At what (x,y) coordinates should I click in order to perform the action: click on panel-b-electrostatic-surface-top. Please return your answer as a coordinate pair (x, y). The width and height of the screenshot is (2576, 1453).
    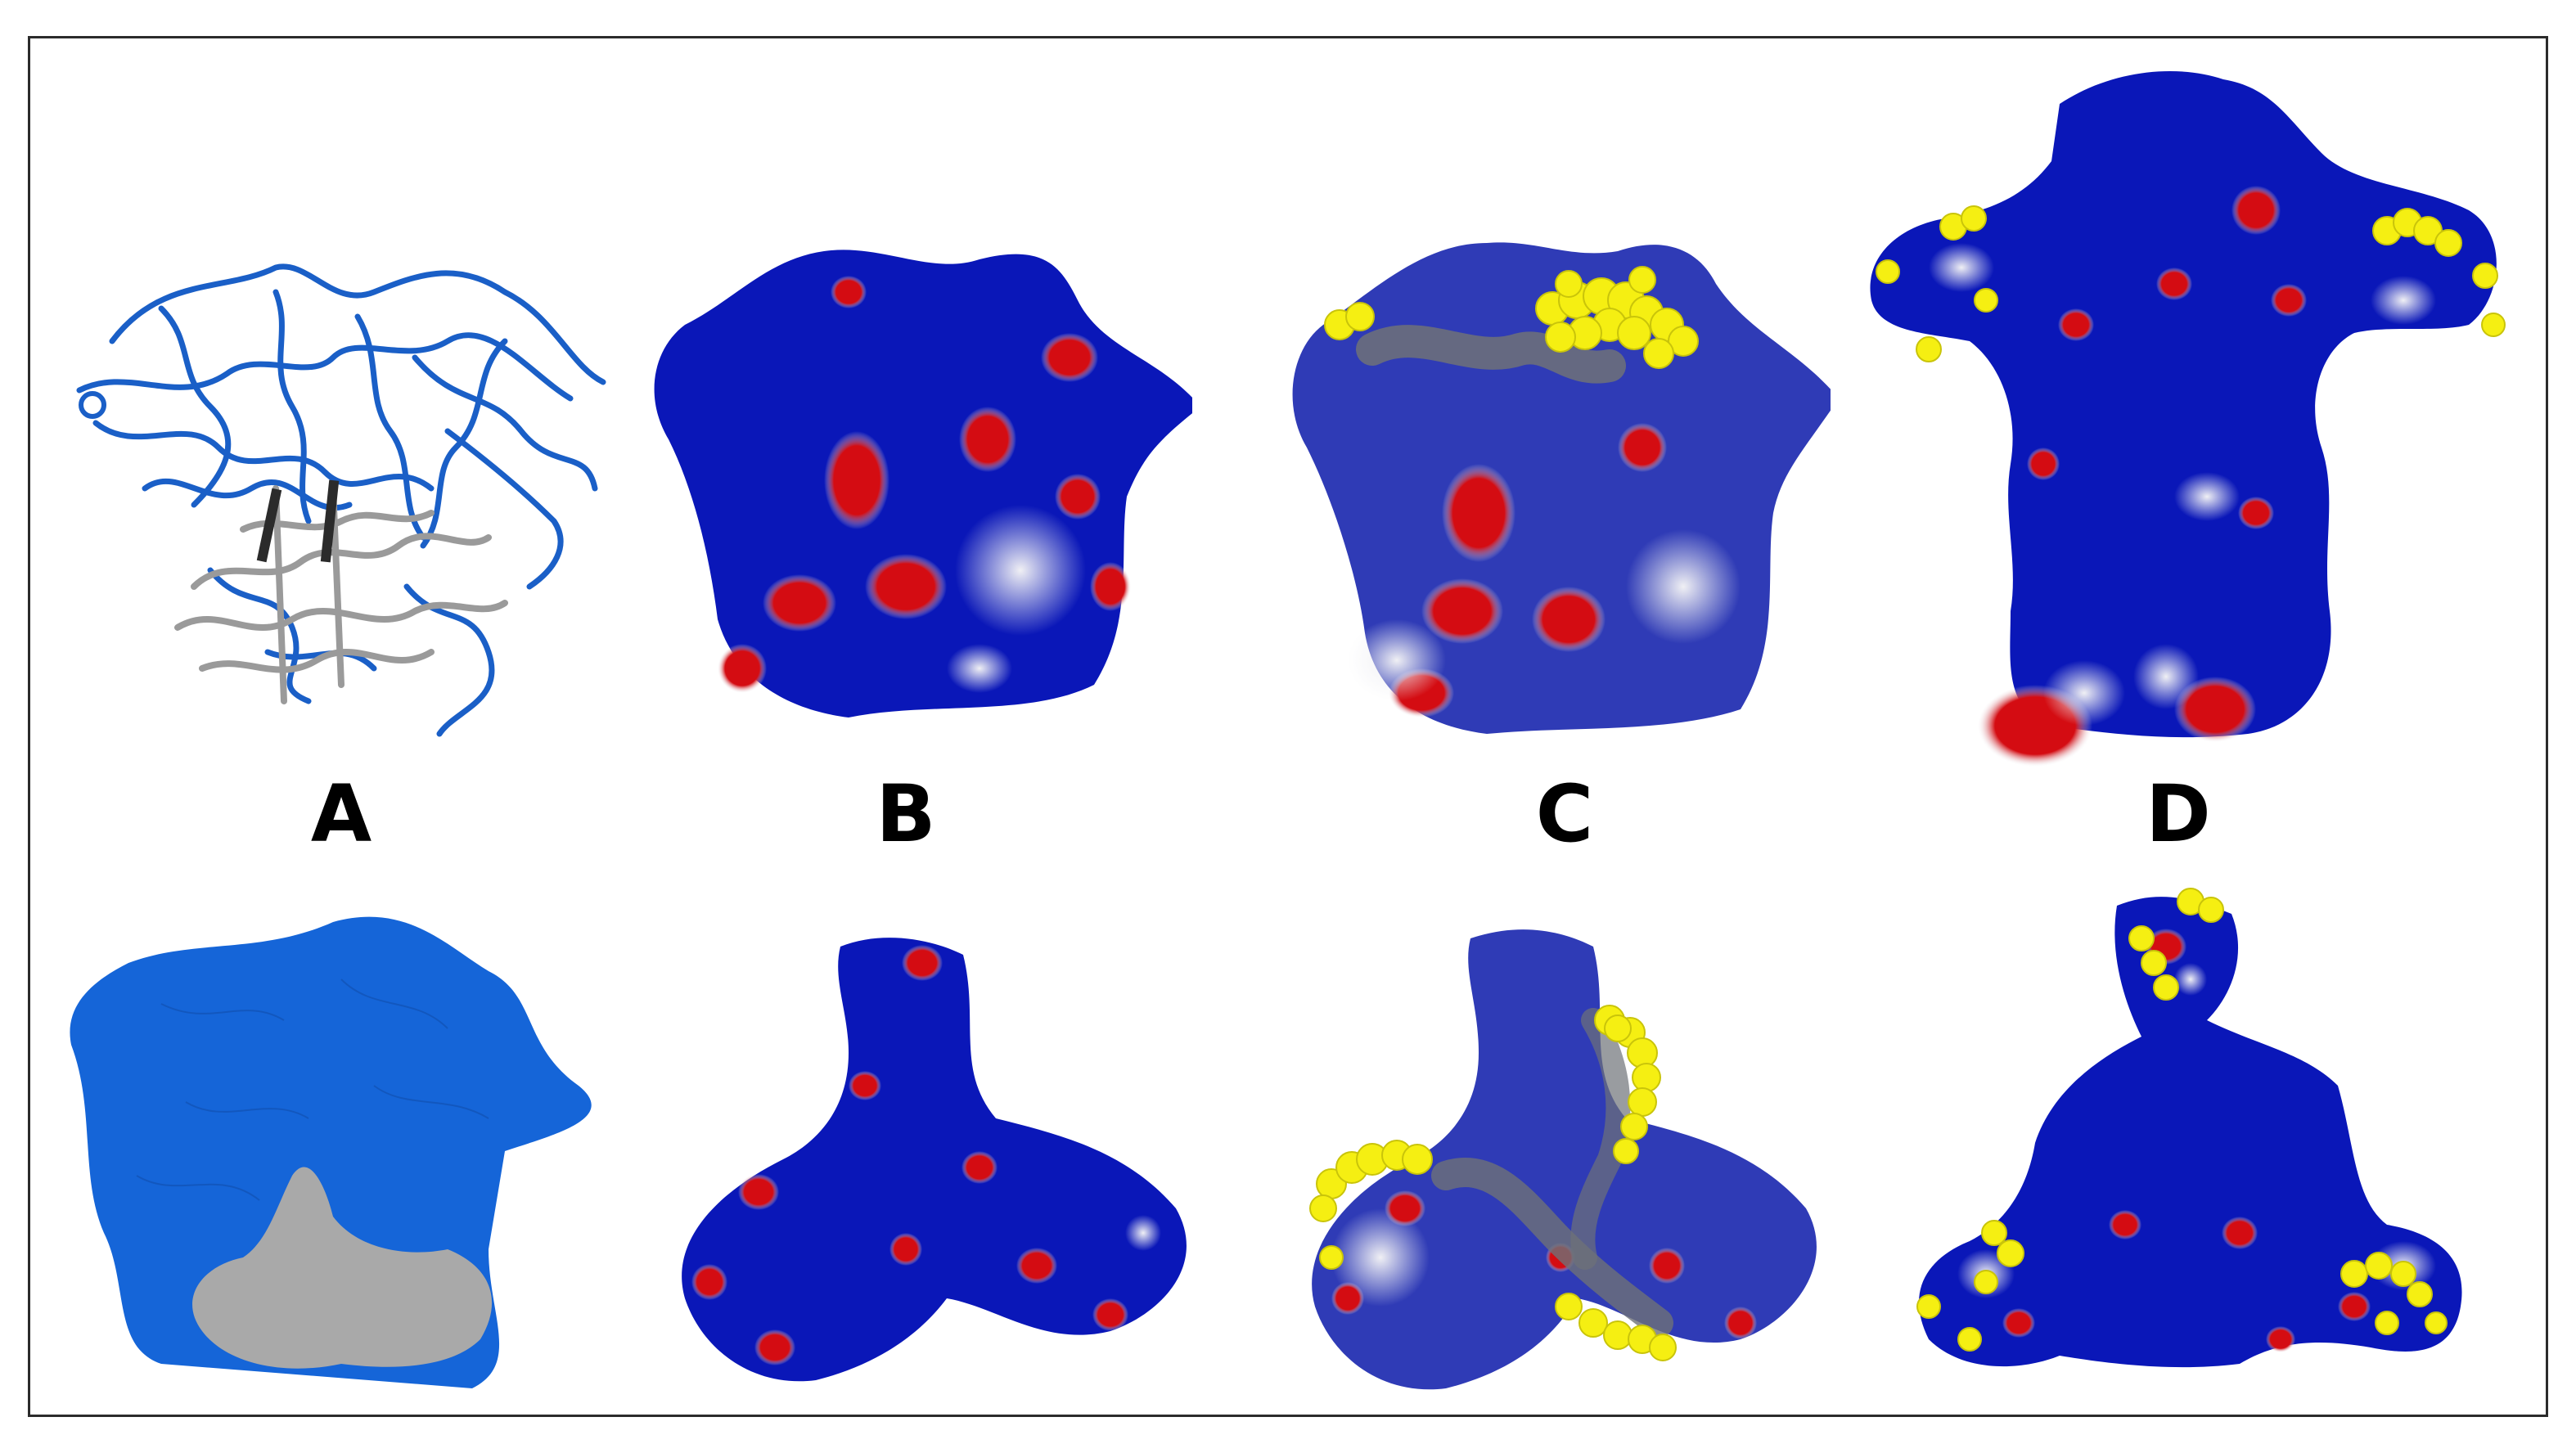
    Looking at the image, I should click on (930, 1167).